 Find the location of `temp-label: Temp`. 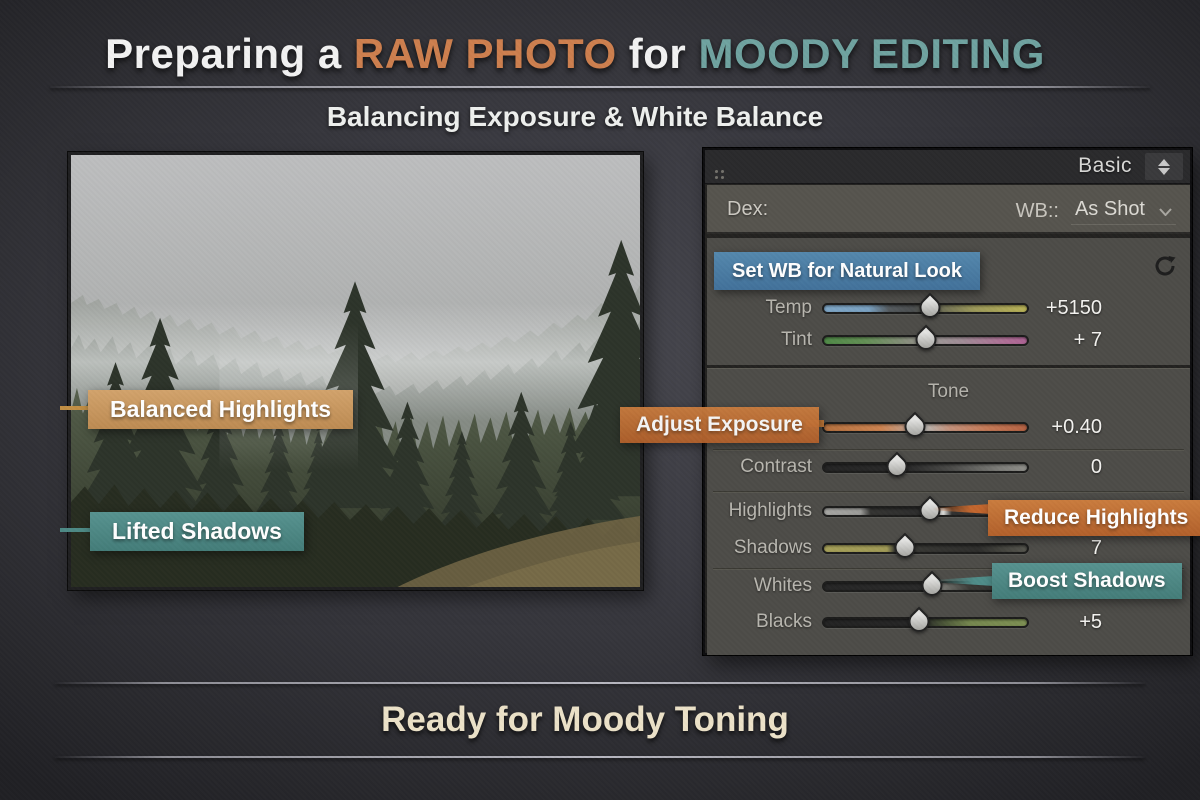

temp-label: Temp is located at coordinates (788, 307).